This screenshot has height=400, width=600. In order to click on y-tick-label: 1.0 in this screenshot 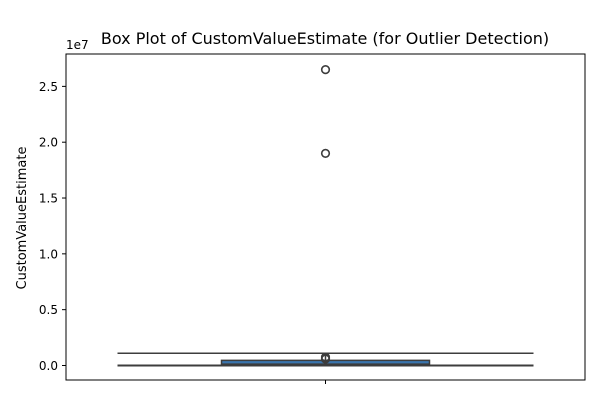, I will do `click(48, 254)`.